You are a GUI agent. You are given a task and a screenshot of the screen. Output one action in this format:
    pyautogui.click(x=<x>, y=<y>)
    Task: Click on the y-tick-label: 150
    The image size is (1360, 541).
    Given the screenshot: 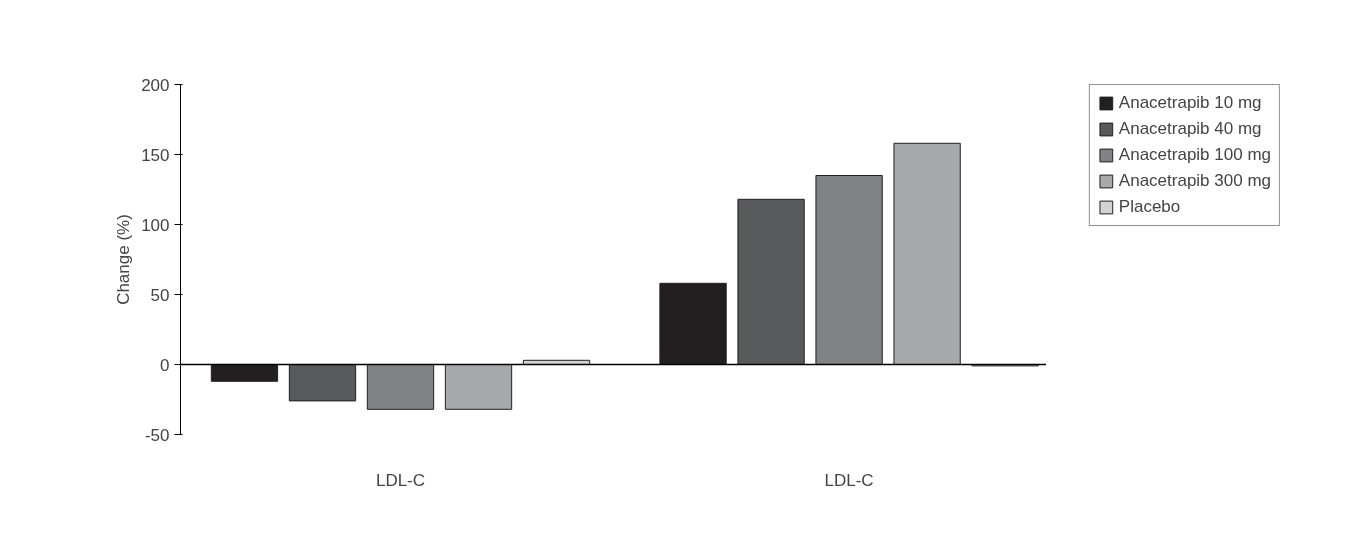 What is the action you would take?
    pyautogui.click(x=155, y=155)
    